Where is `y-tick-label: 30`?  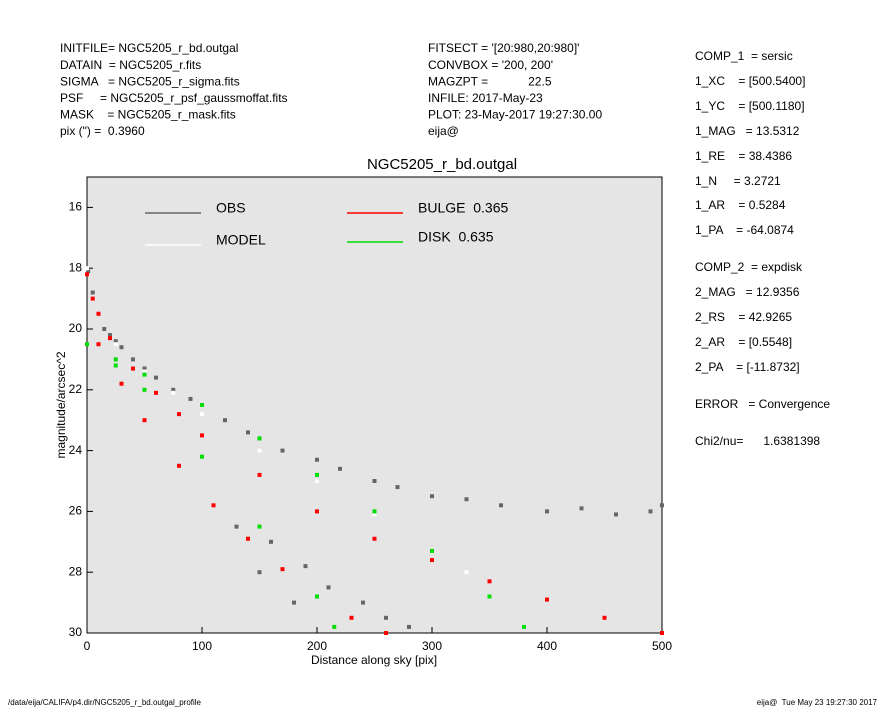 y-tick-label: 30 is located at coordinates (76, 632).